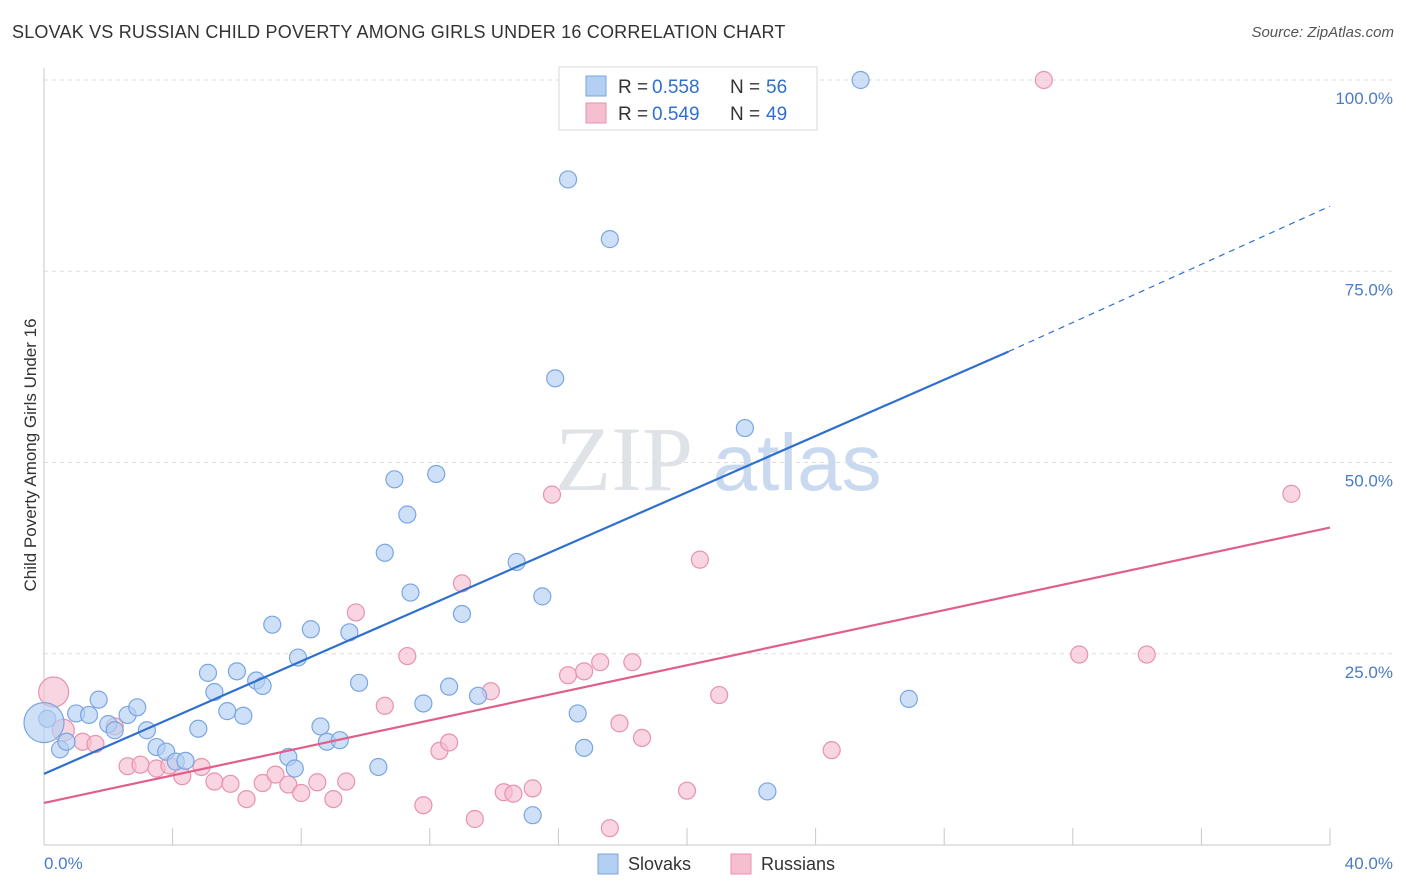  Describe the element at coordinates (659, 864) in the screenshot. I see `bottom-legend-slovaks-label: Slovaks` at that location.